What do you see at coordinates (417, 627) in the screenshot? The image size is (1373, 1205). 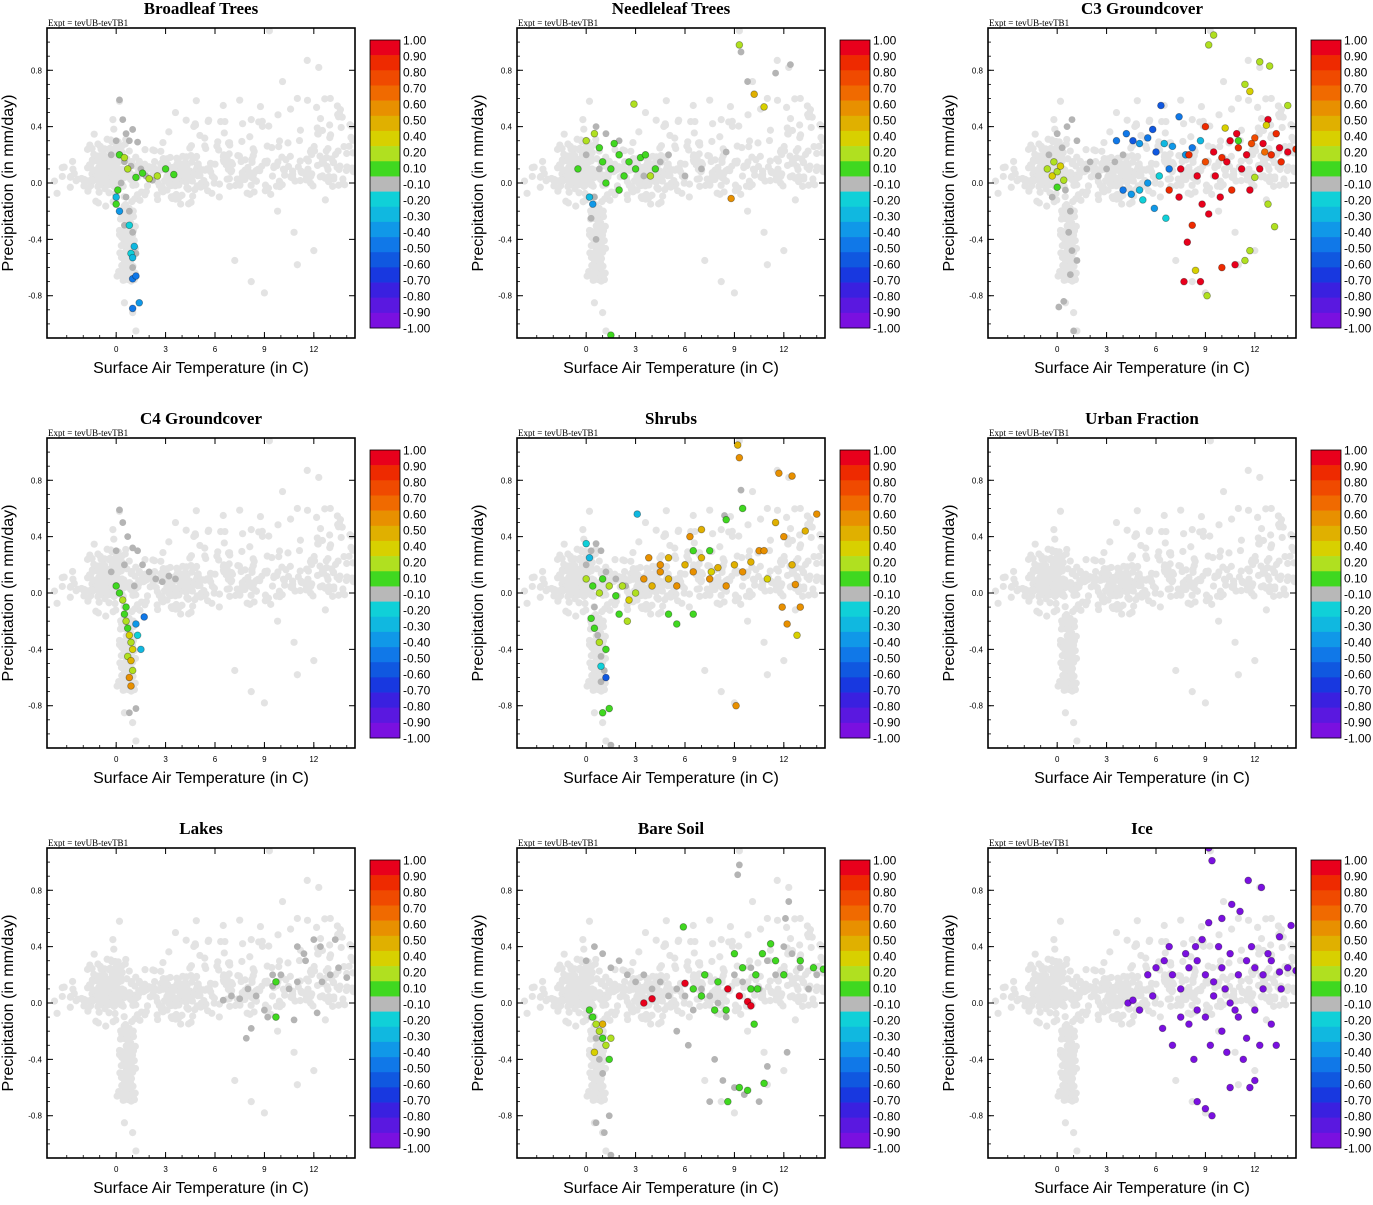 I see `colorbar-label: -0.30` at bounding box center [417, 627].